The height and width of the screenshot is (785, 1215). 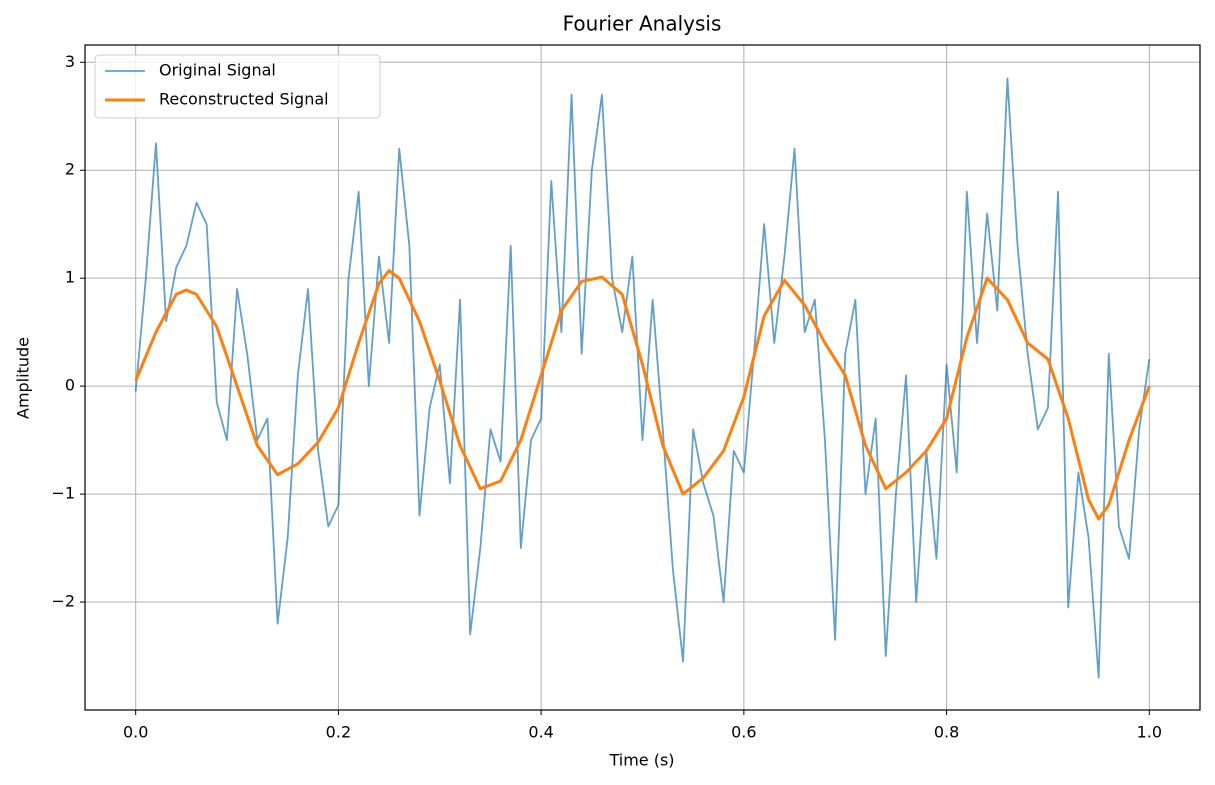 I want to click on x-tick-label: 0.4, so click(x=540, y=732).